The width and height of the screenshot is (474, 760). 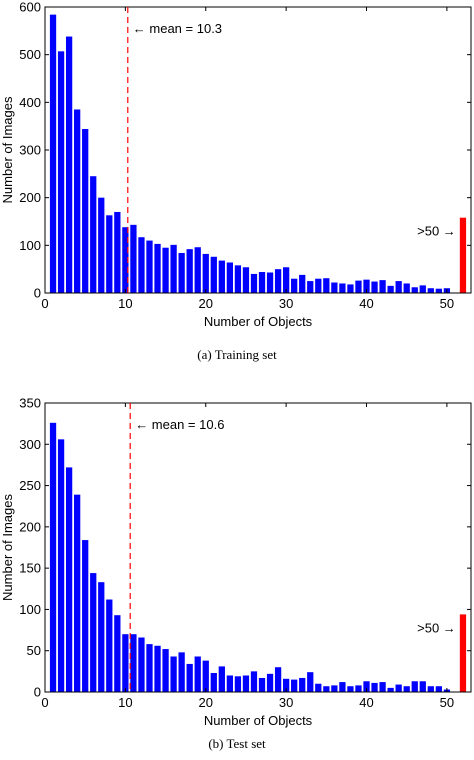 I want to click on y-tick-label: 400, so click(x=30, y=102).